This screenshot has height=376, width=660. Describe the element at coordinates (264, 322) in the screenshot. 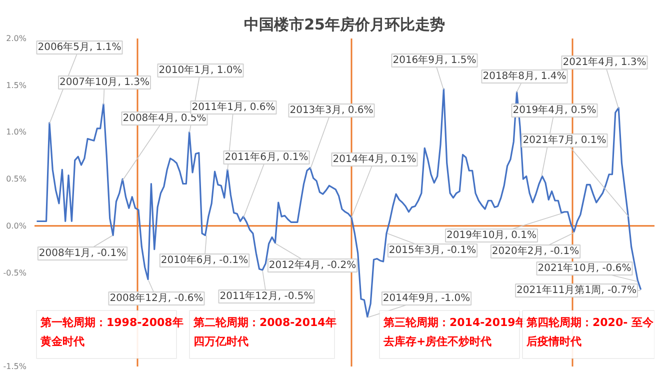

I see `annotation: 第二轮周期：2008-2014年` at that location.